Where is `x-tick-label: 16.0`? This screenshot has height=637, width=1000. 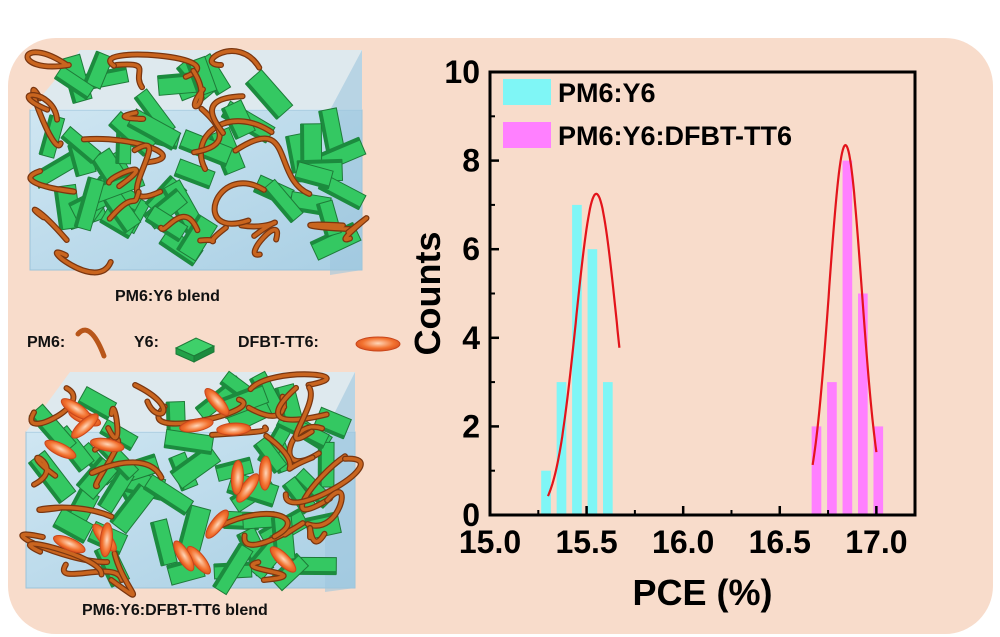 x-tick-label: 16.0 is located at coordinates (683, 542).